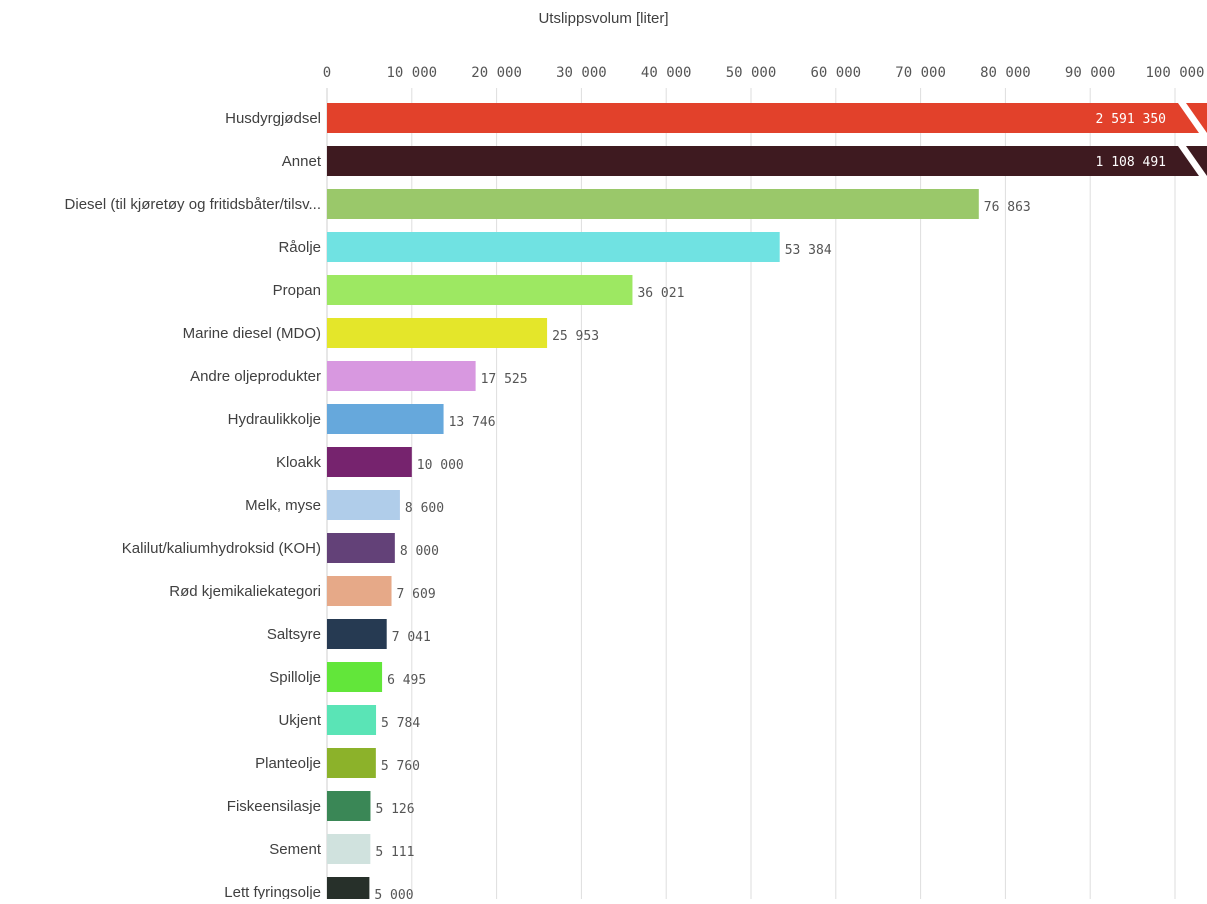 This screenshot has height=904, width=1207. I want to click on value-label: 2 591 350, so click(1131, 119).